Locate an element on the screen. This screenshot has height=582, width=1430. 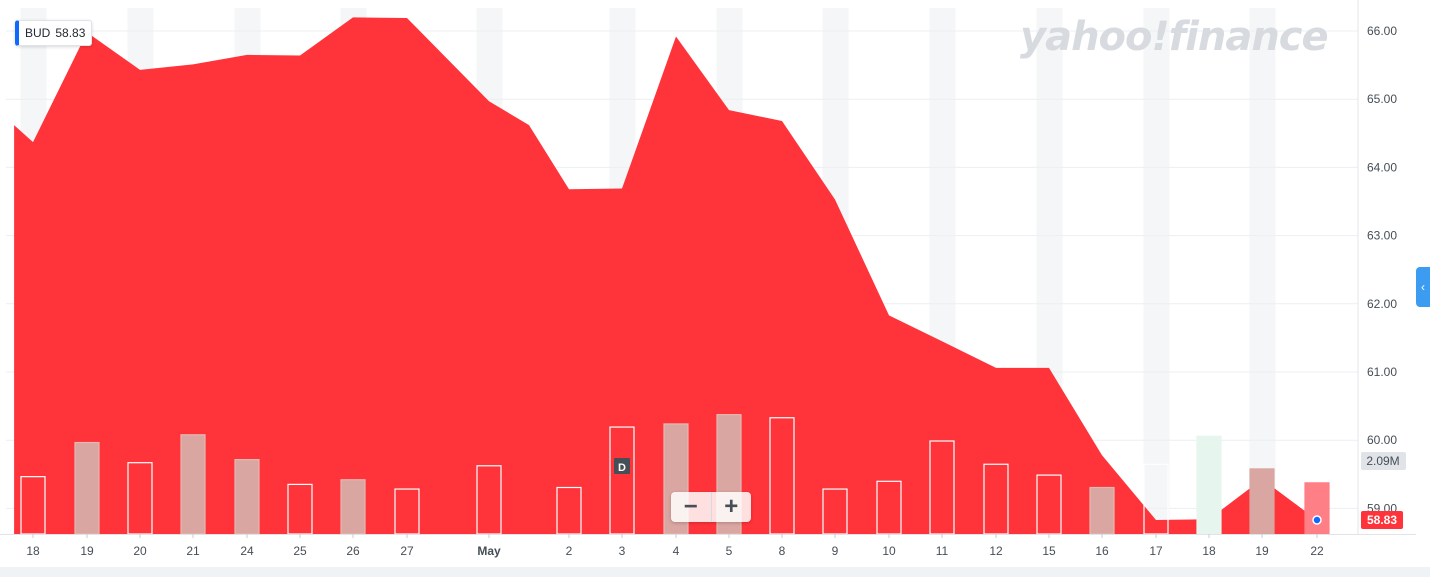
x-tick-label: 15 is located at coordinates (1049, 551).